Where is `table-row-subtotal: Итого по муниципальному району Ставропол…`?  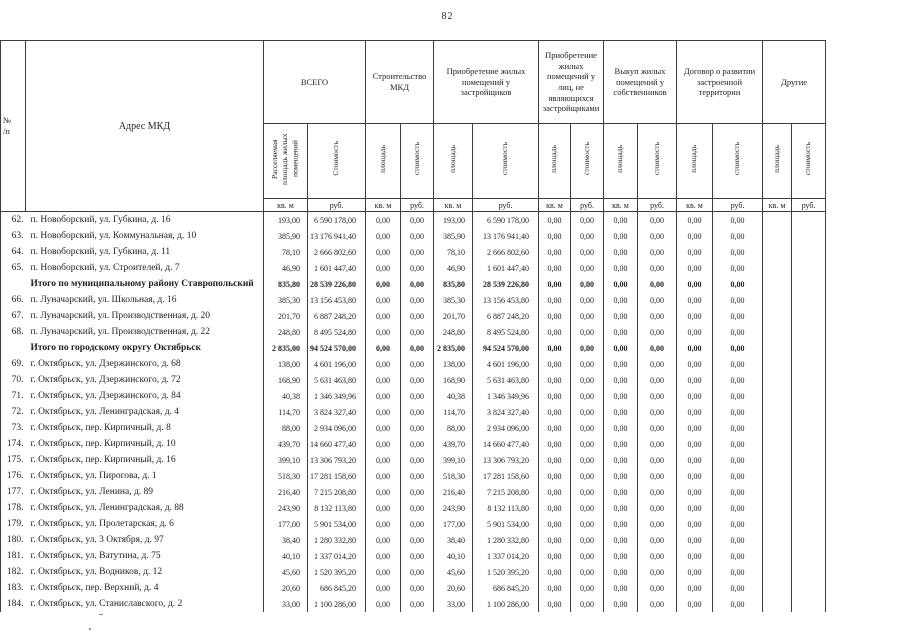
table-row-subtotal: Итого по муниципальному району Ставропол… is located at coordinates (413, 284).